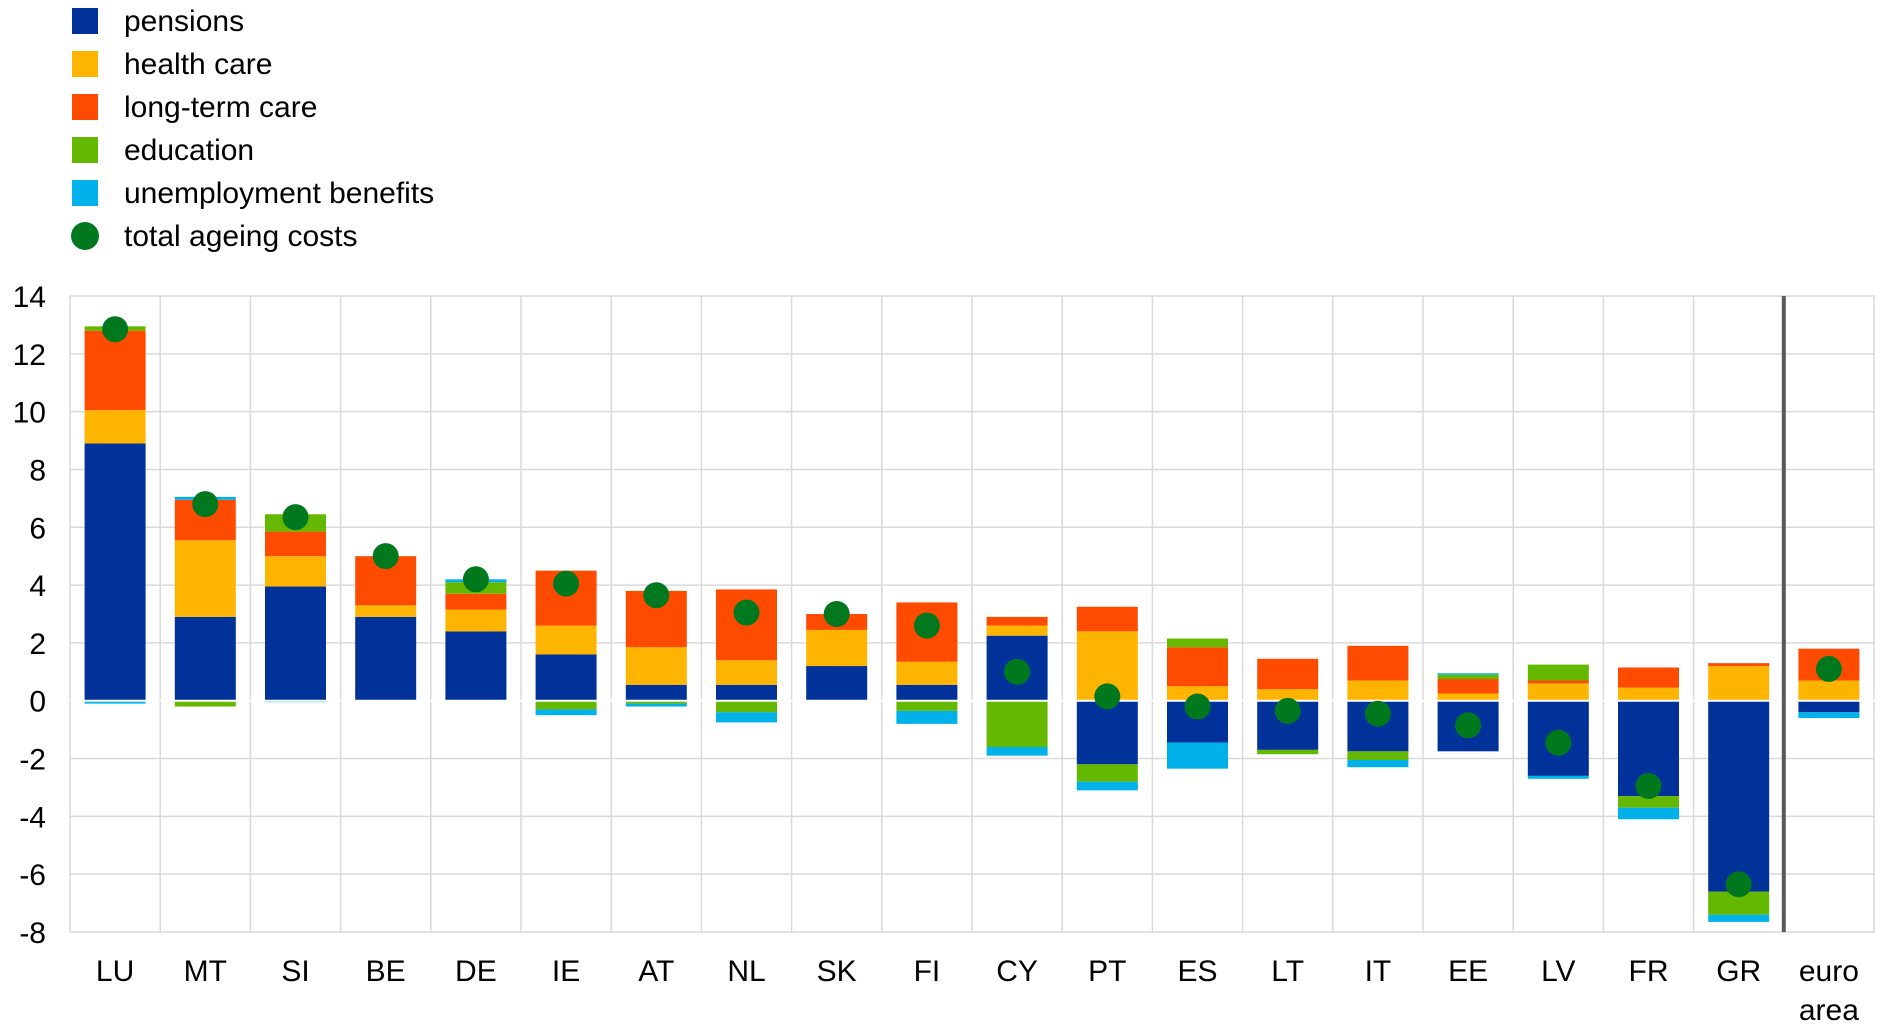 The image size is (1890, 1024). Describe the element at coordinates (29, 355) in the screenshot. I see `y-tick-label: 12` at that location.